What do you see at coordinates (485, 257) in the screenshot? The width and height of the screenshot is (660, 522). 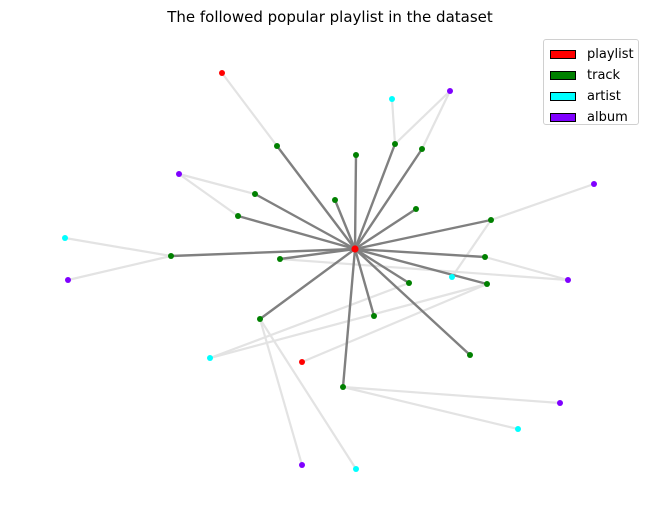 I see `track-node-t12` at bounding box center [485, 257].